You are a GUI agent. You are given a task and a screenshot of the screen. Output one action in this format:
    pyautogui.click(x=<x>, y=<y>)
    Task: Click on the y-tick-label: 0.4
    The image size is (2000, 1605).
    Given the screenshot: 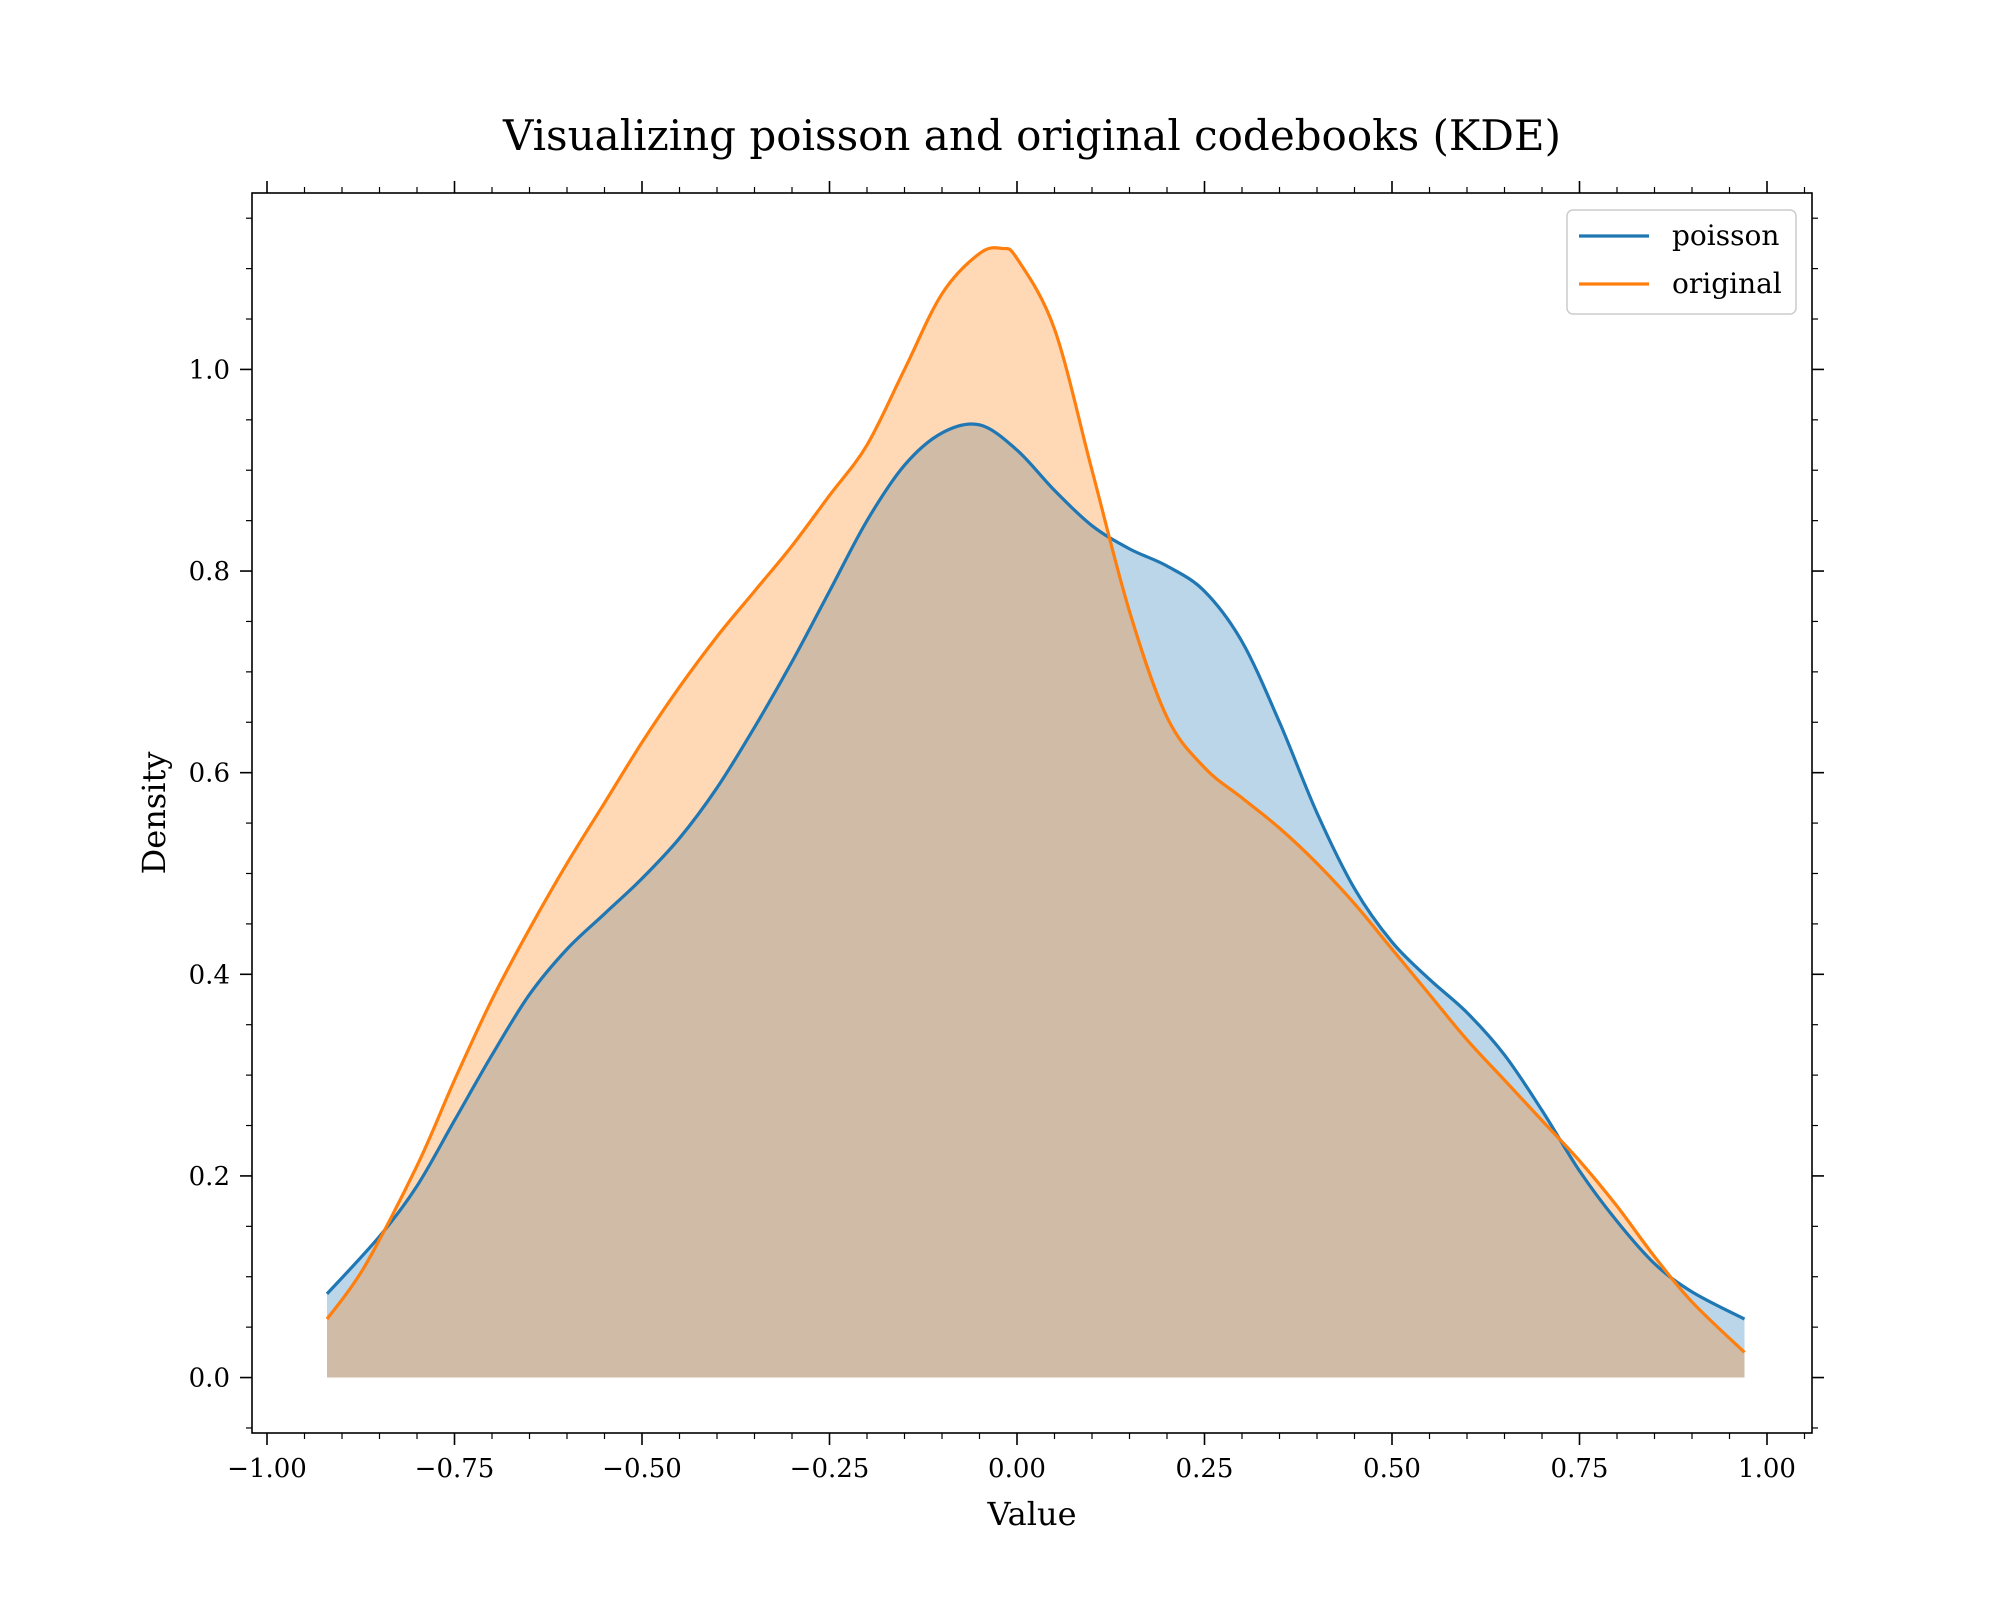 What is the action you would take?
    pyautogui.click(x=209, y=975)
    